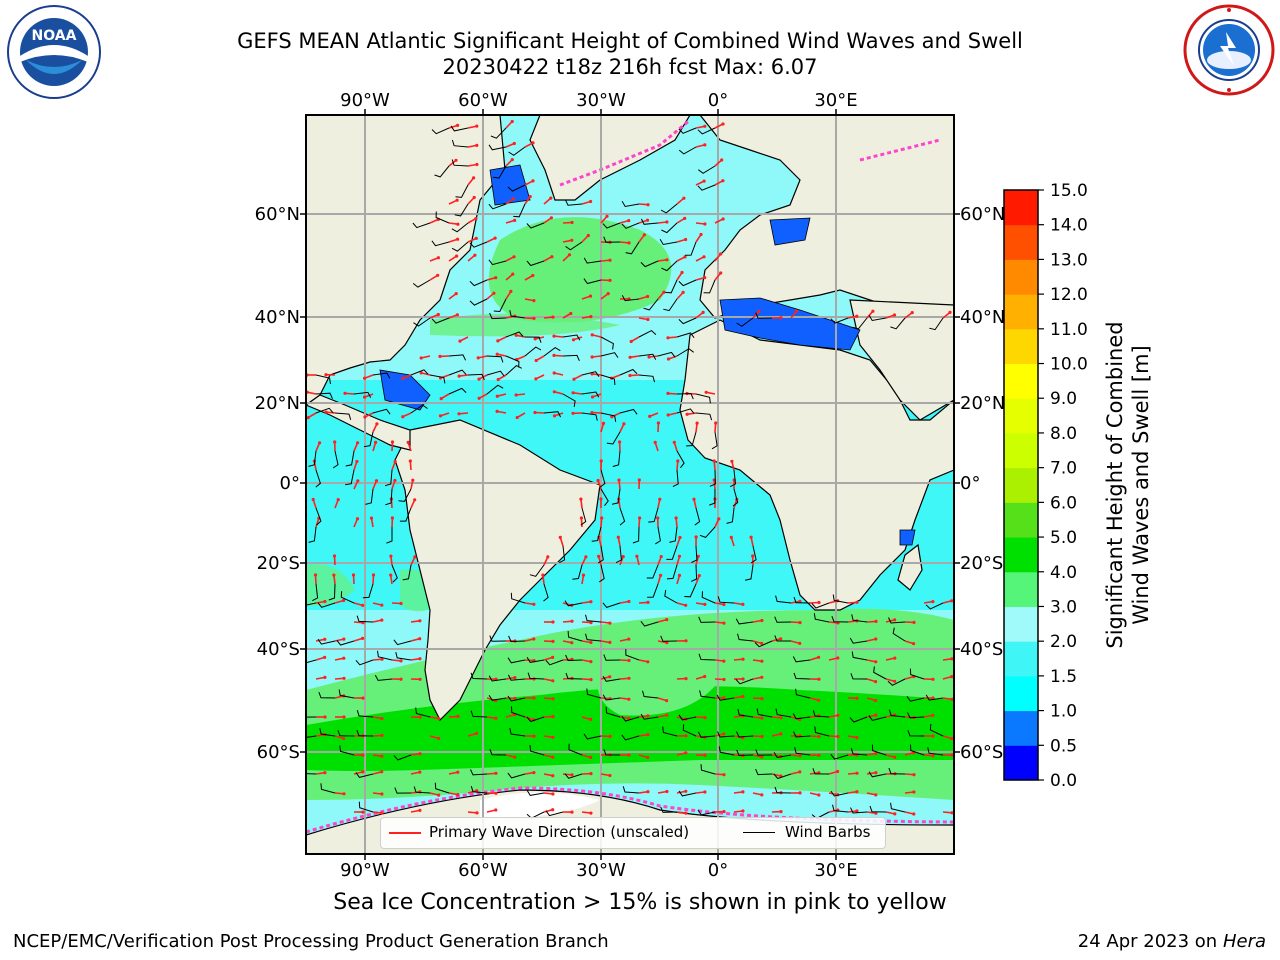 The height and width of the screenshot is (960, 1280). I want to click on noaa-logo: NOAA, so click(54, 52).